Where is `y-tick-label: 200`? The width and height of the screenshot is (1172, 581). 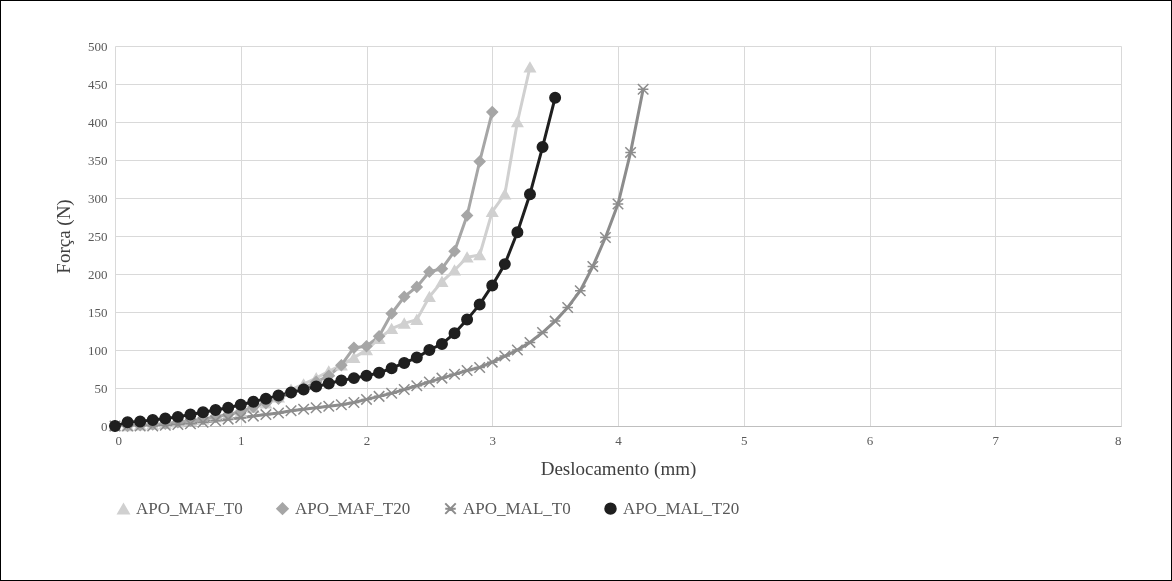
y-tick-label: 200 is located at coordinates (98, 274).